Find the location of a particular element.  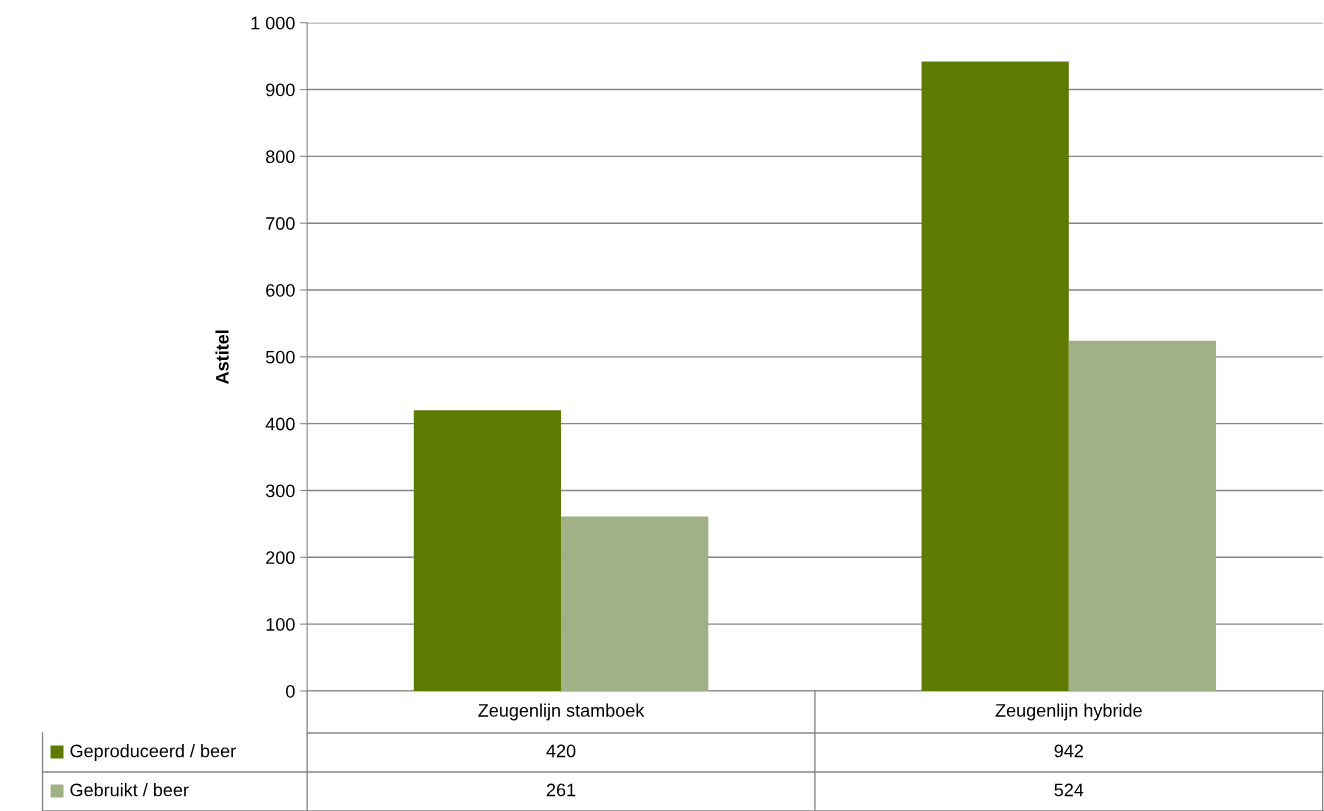

x-tick-label: Zeugenlijn hybride is located at coordinates (1068, 712).